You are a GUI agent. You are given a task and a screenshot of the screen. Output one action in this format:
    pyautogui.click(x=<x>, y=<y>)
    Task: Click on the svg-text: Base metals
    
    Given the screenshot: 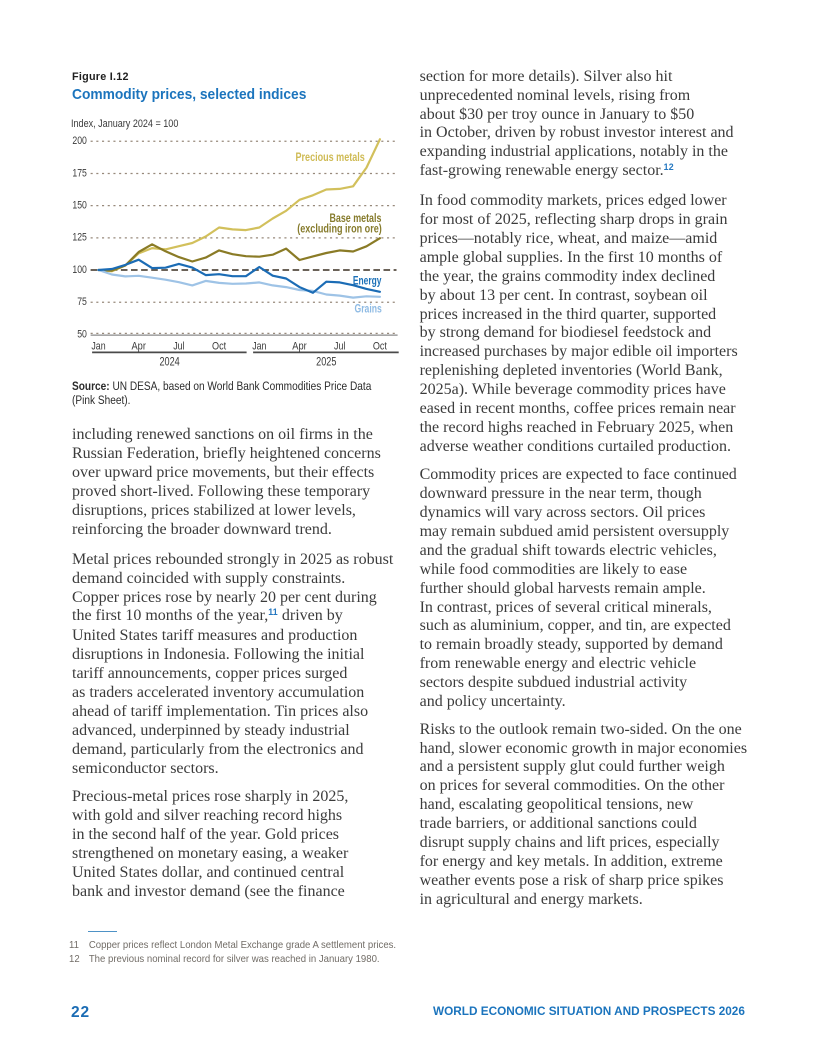 What is the action you would take?
    pyautogui.click(x=356, y=218)
    